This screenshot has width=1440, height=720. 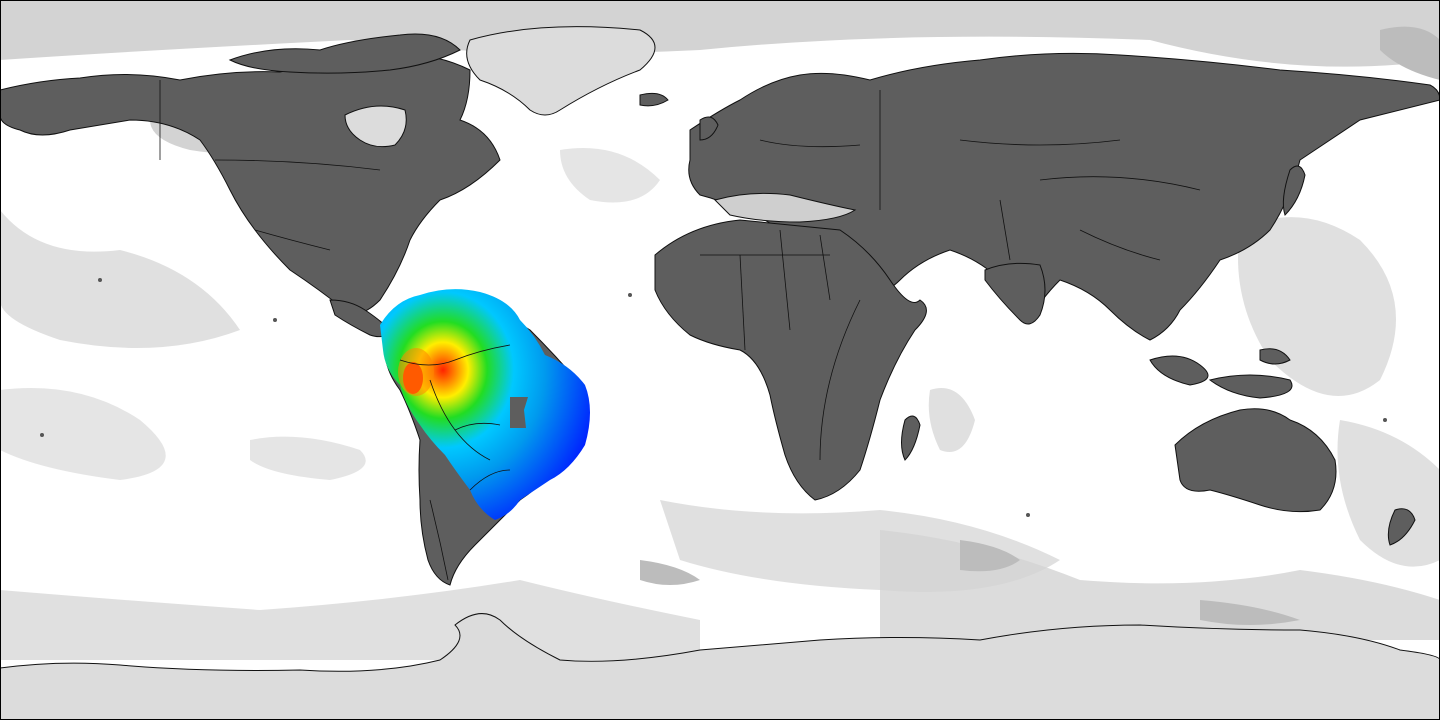 I want to click on australia, so click(x=1255, y=460).